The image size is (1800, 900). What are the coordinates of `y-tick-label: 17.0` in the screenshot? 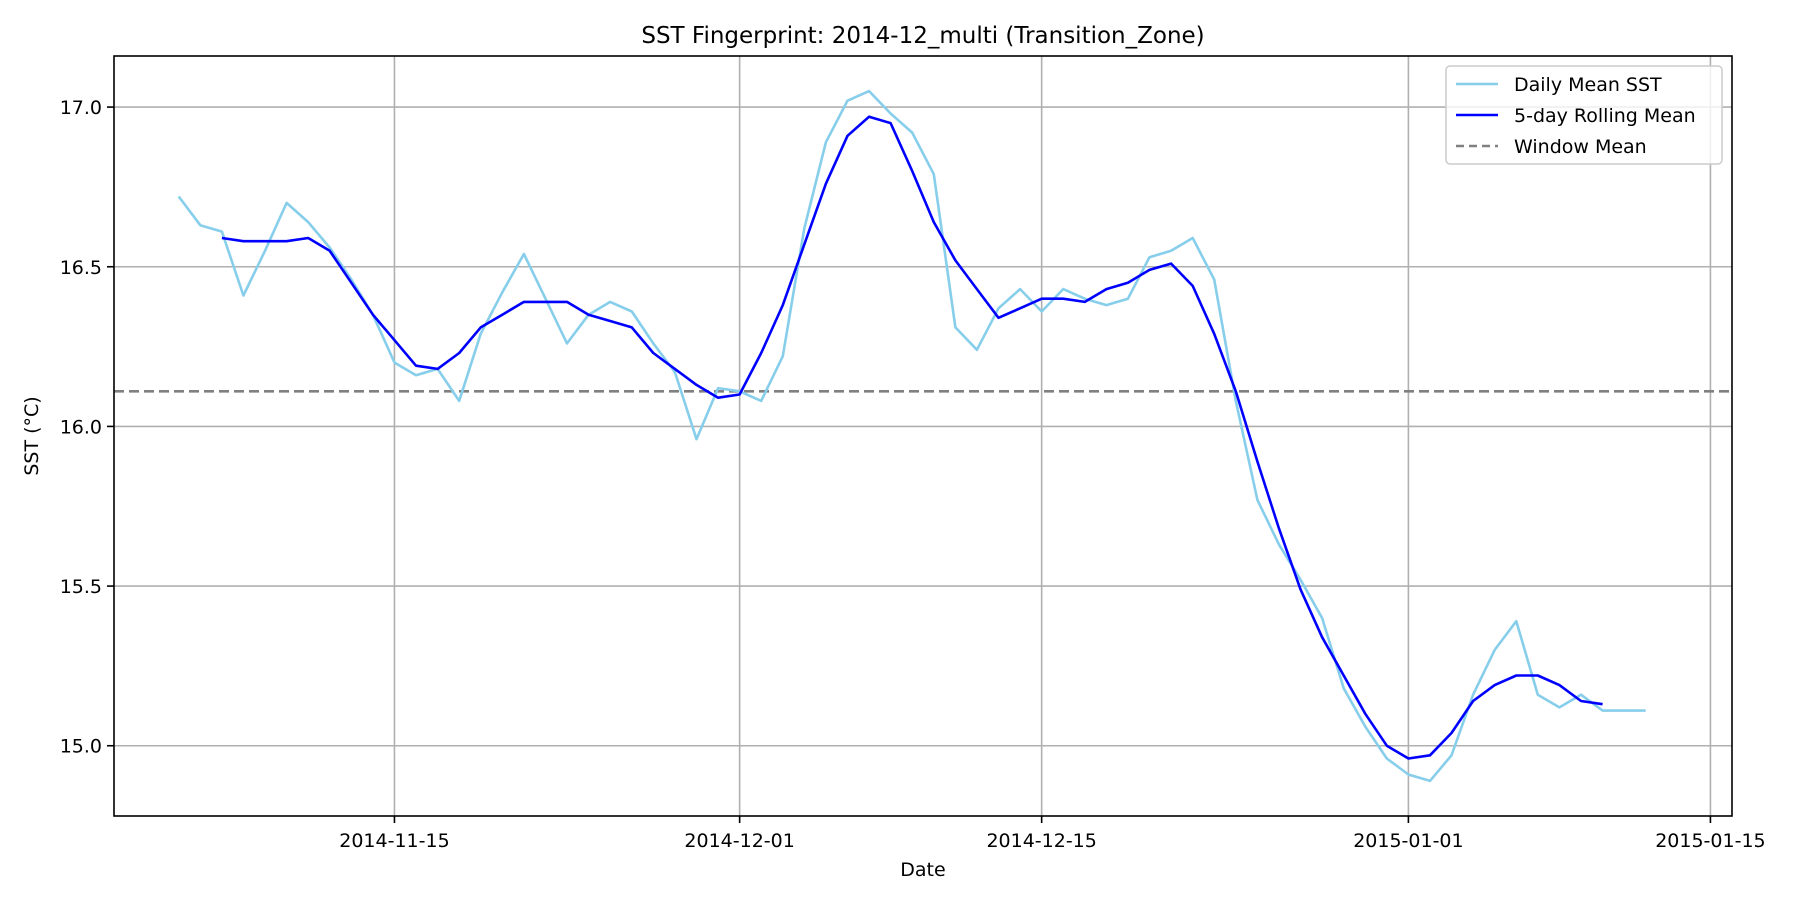 It's located at (81, 108).